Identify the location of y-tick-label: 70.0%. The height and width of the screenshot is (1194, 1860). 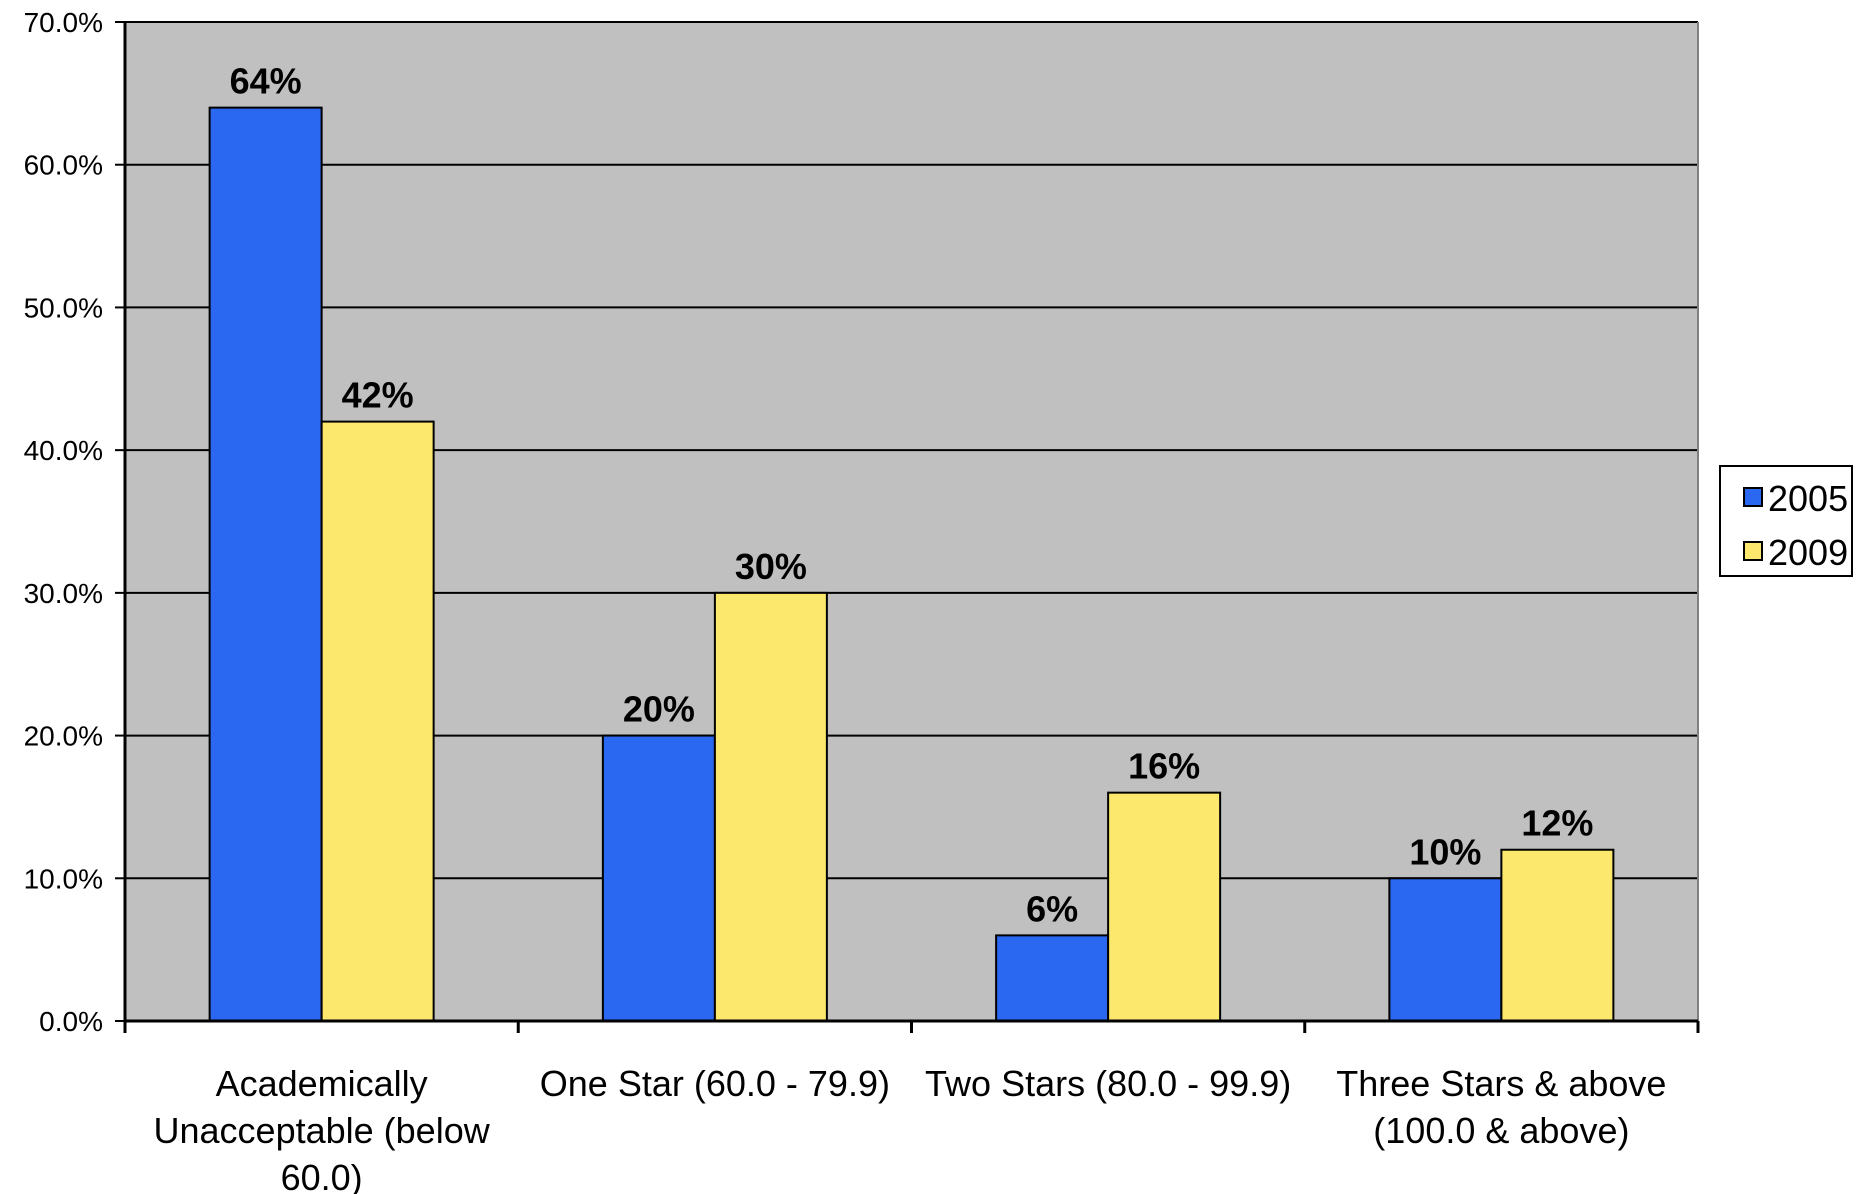
(63, 22).